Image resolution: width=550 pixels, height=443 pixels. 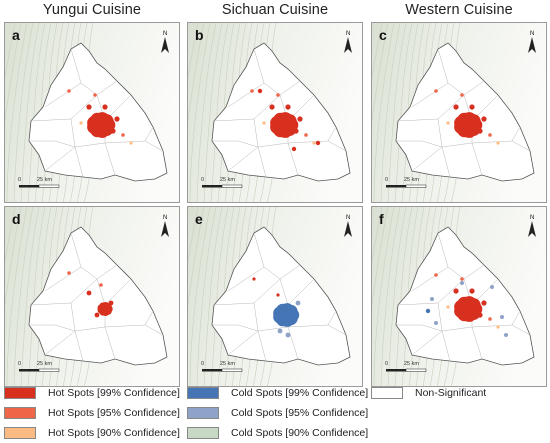 I want to click on map-panel-b: b N 0 25 km, so click(x=275, y=112).